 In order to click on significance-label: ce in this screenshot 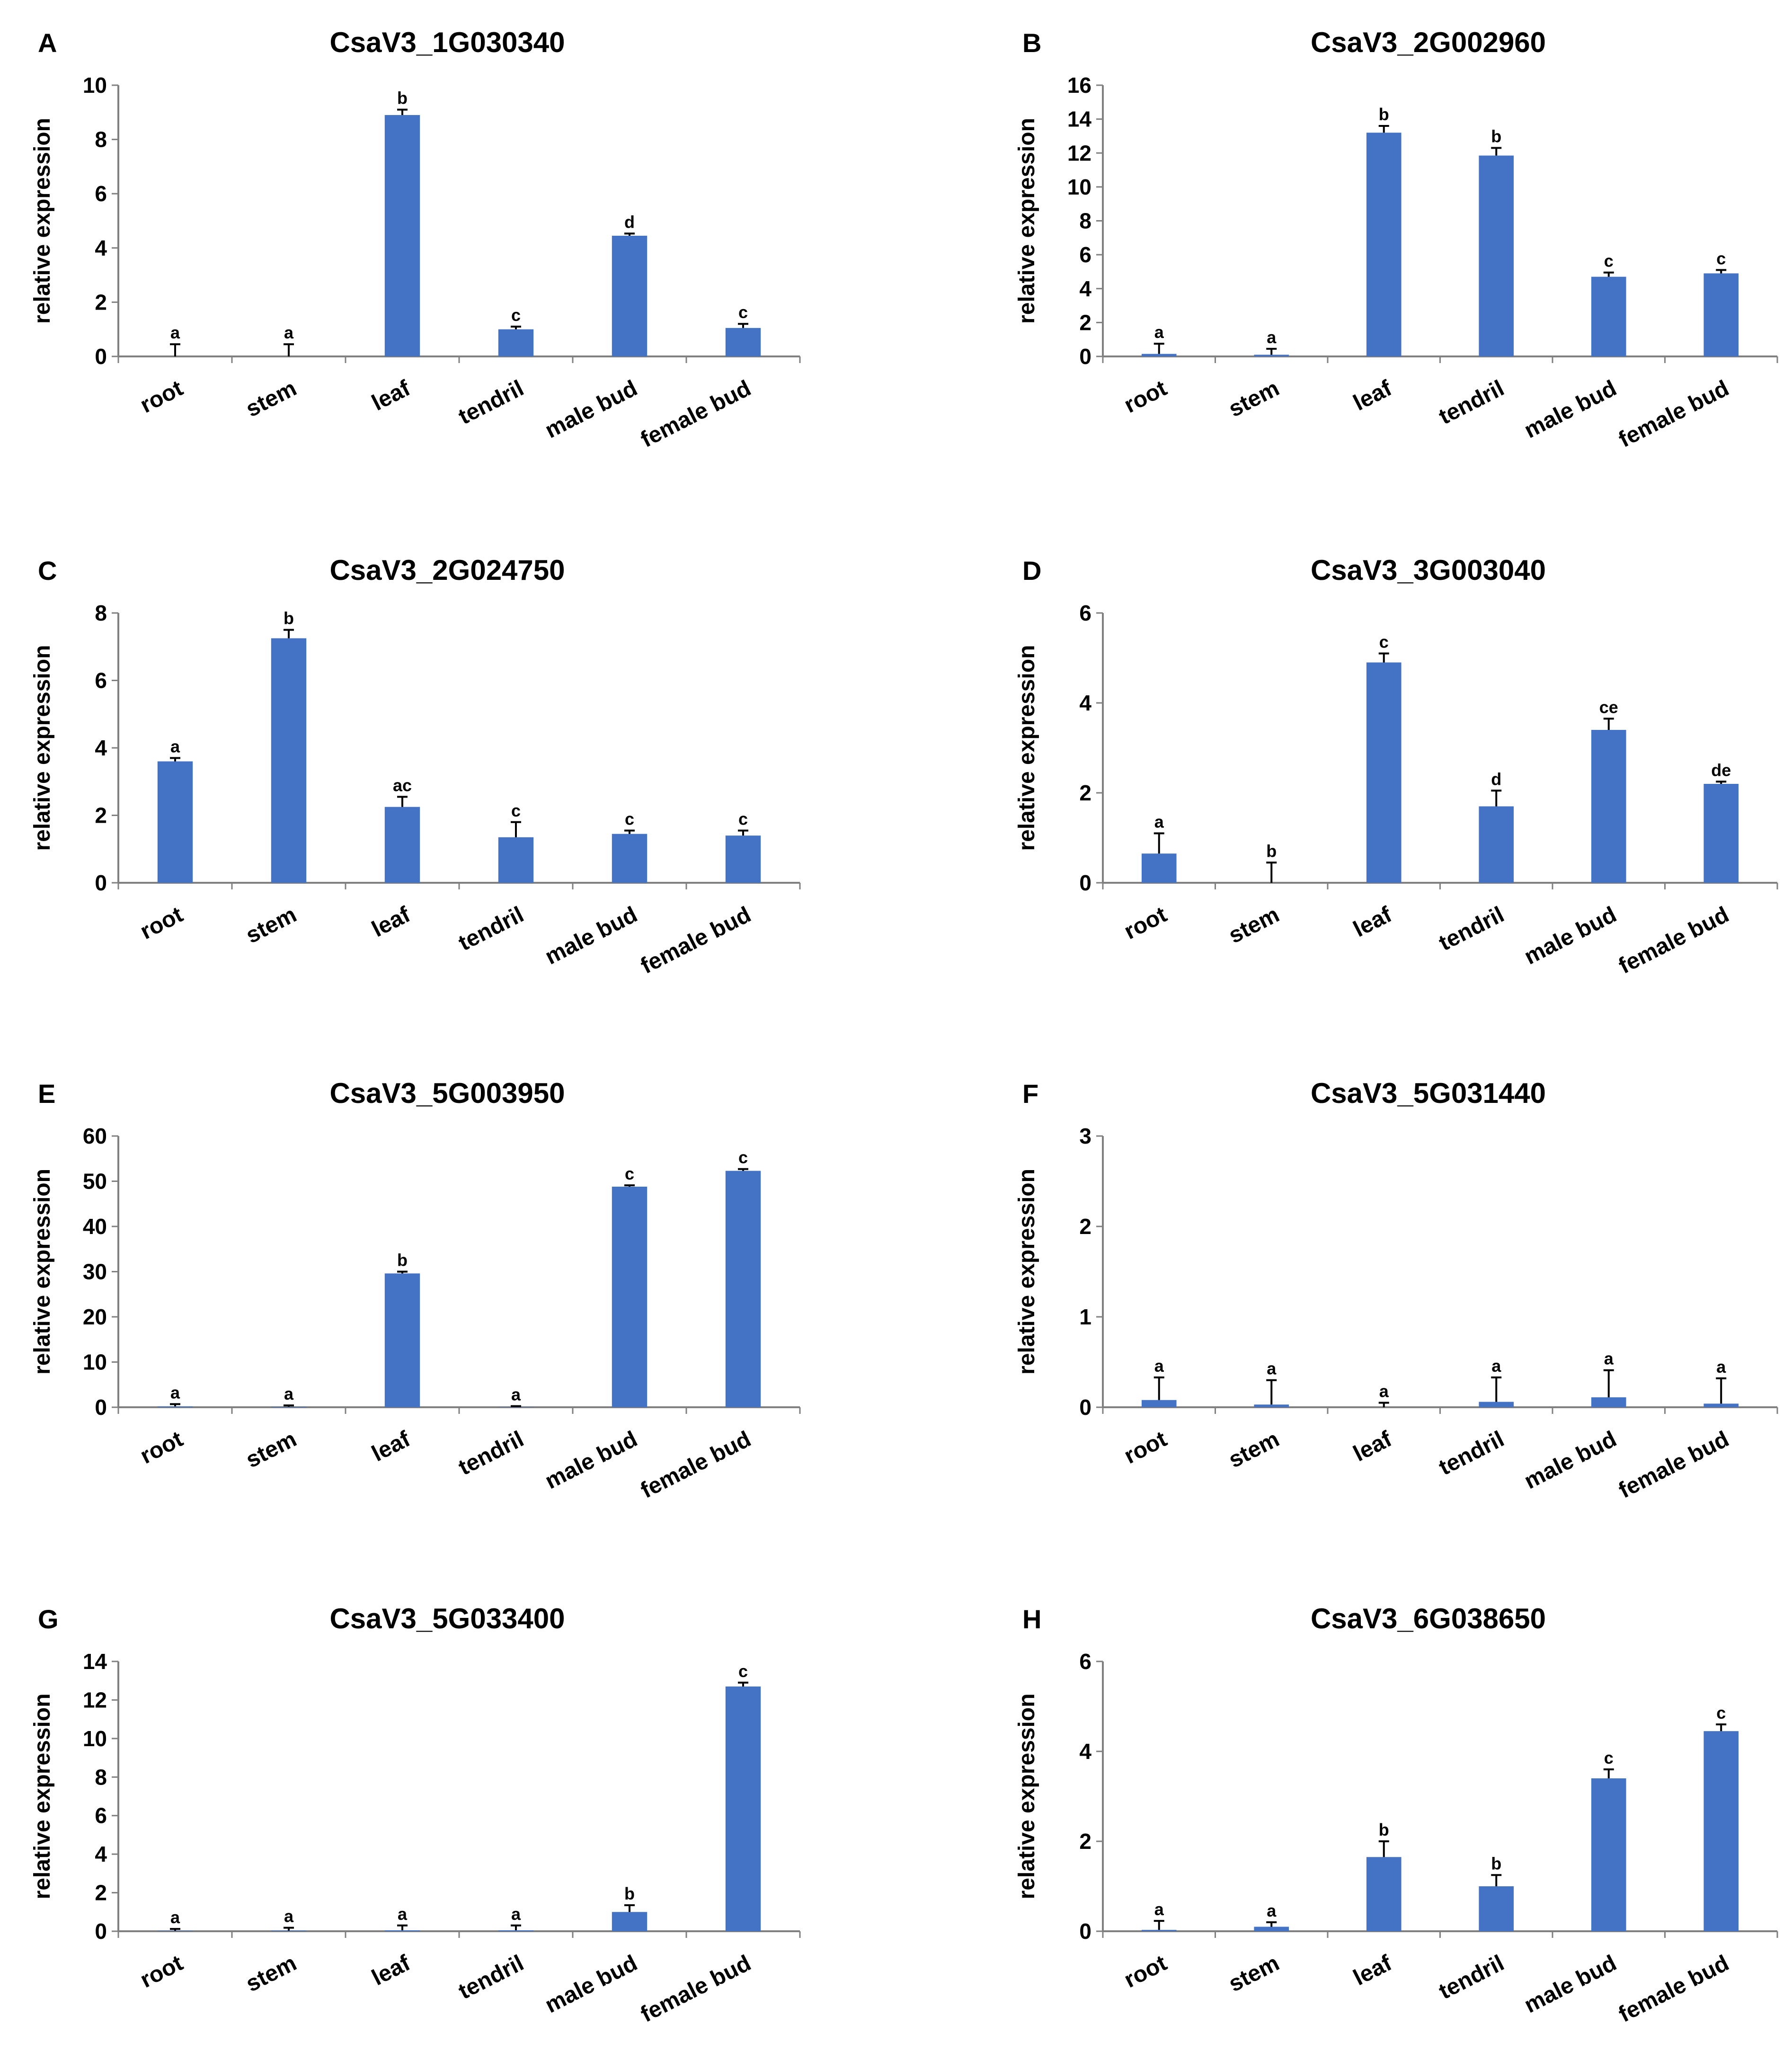, I will do `click(1609, 707)`.